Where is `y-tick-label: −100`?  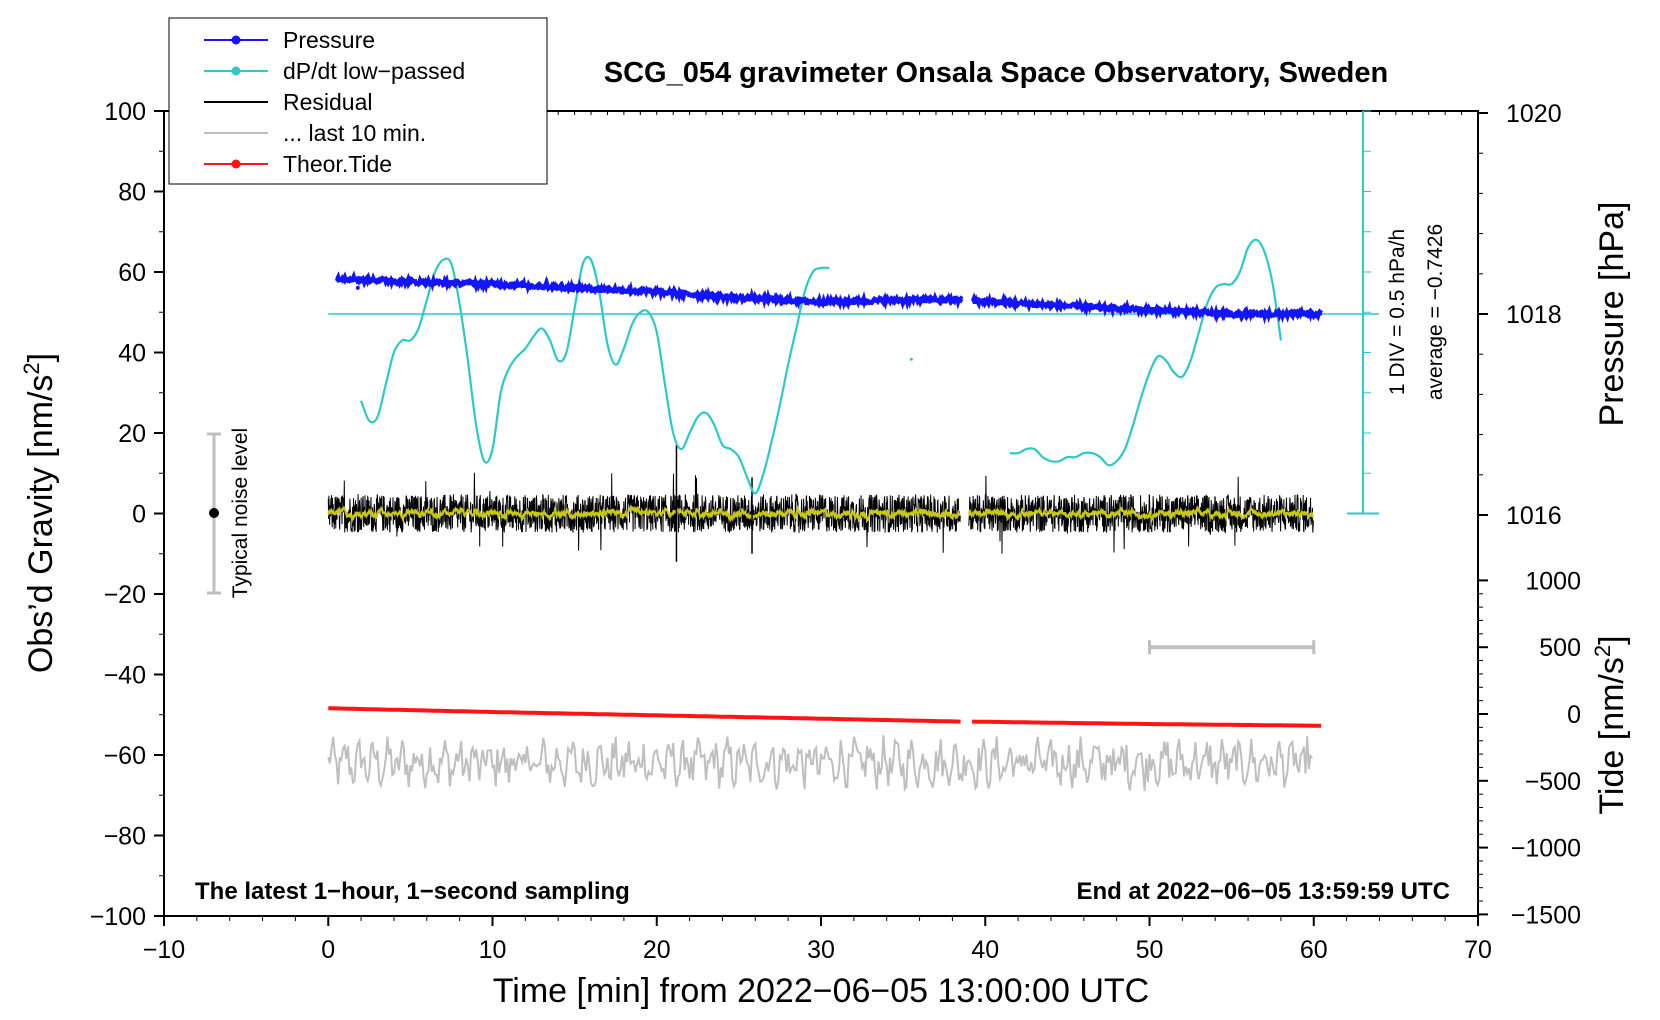 y-tick-label: −100 is located at coordinates (118, 917).